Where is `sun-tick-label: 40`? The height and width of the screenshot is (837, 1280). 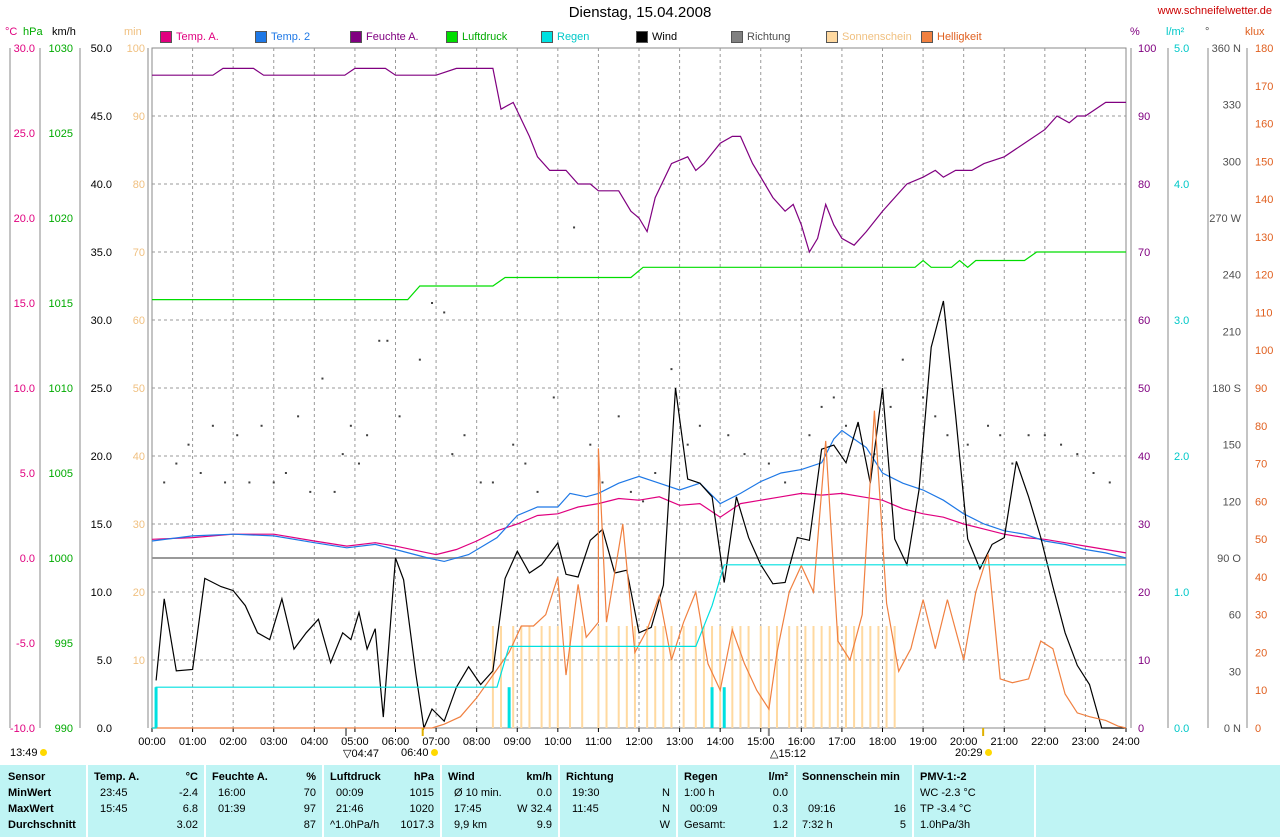 sun-tick-label: 40 is located at coordinates (139, 457).